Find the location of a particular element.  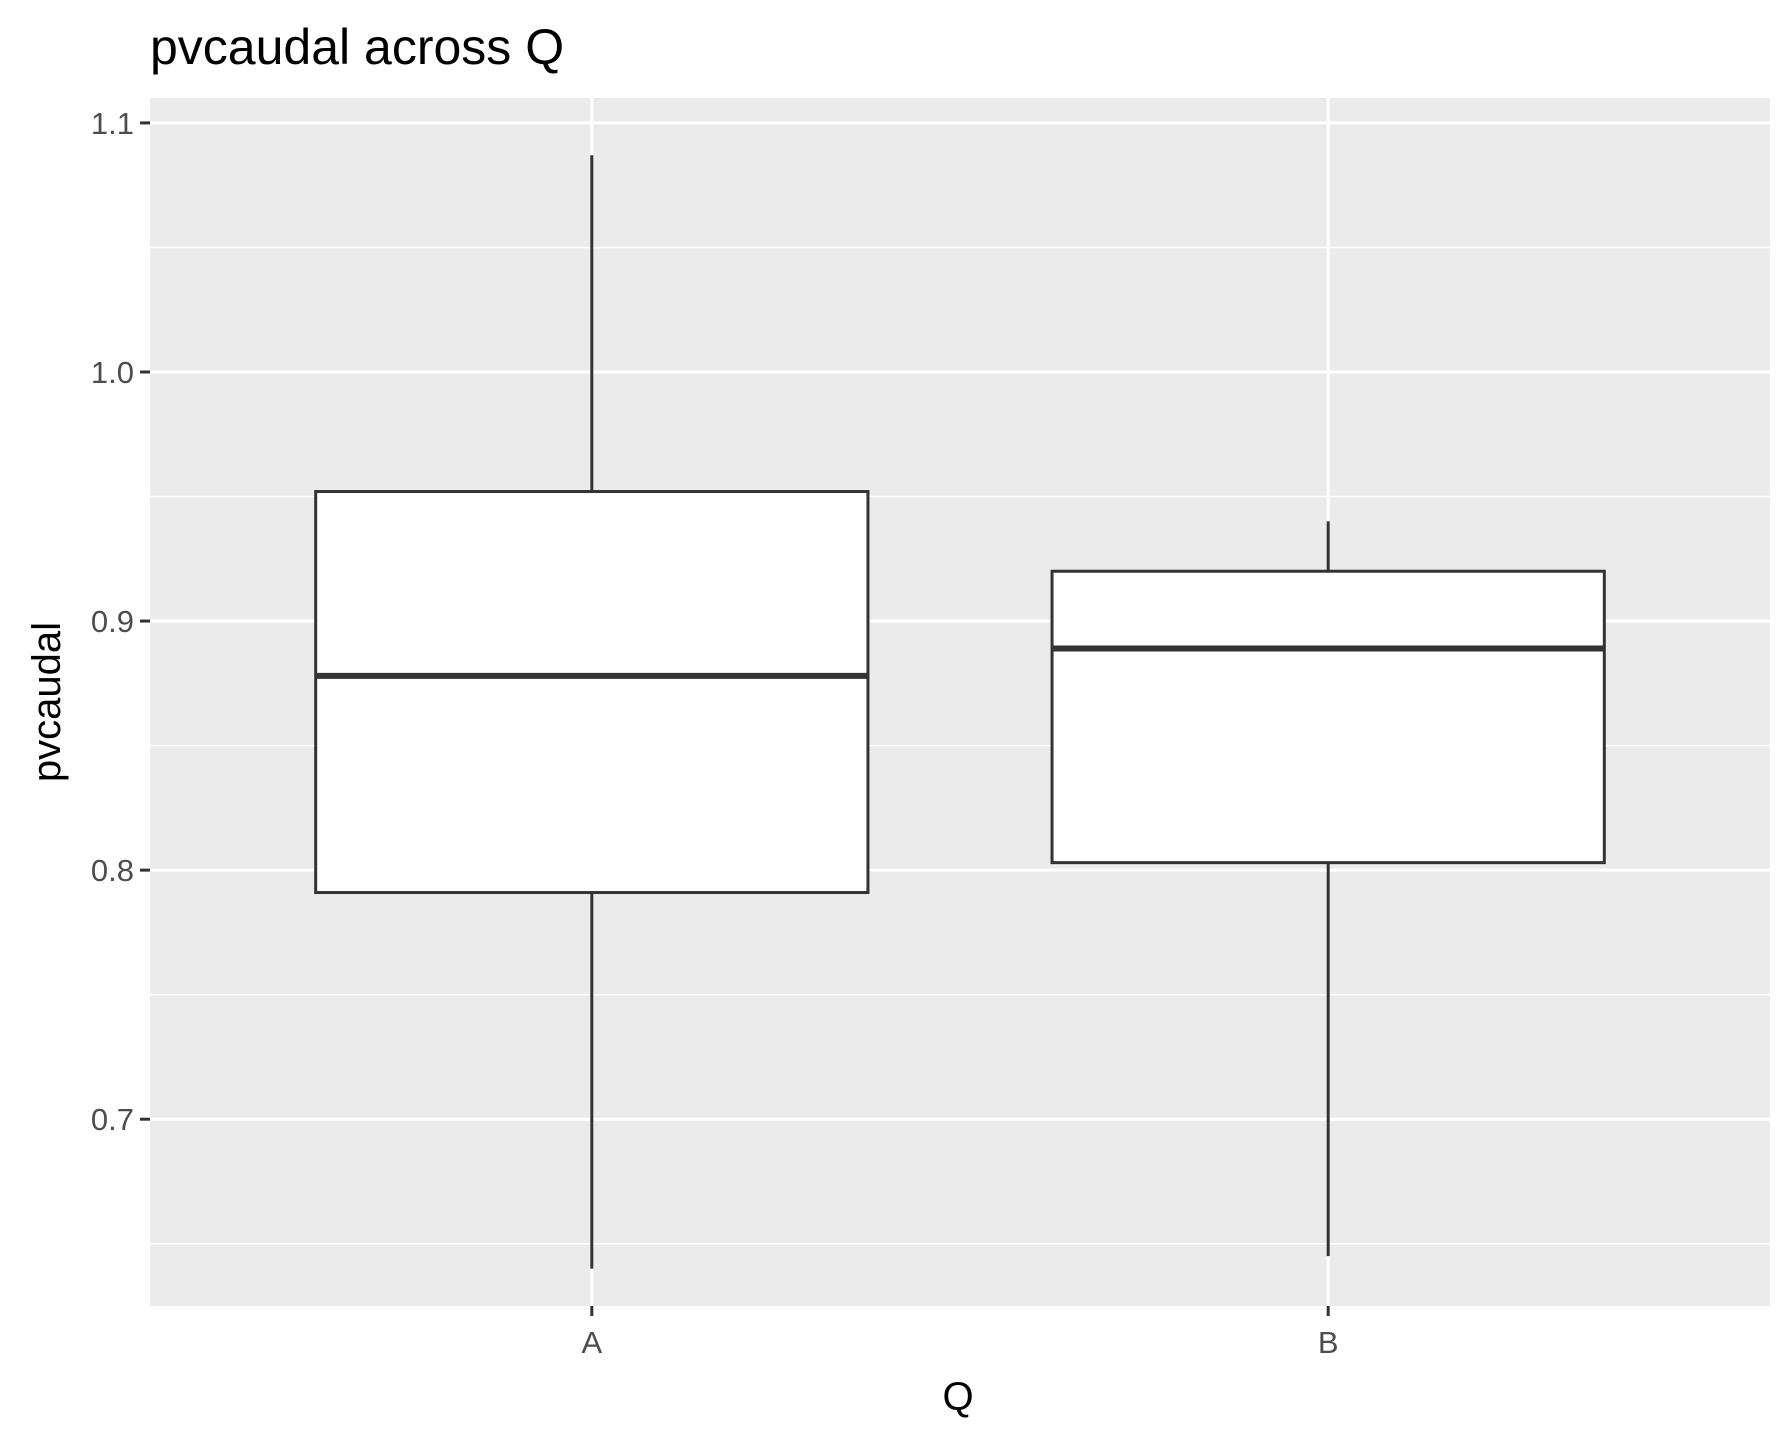

x-tick-label: B is located at coordinates (1328, 1342).